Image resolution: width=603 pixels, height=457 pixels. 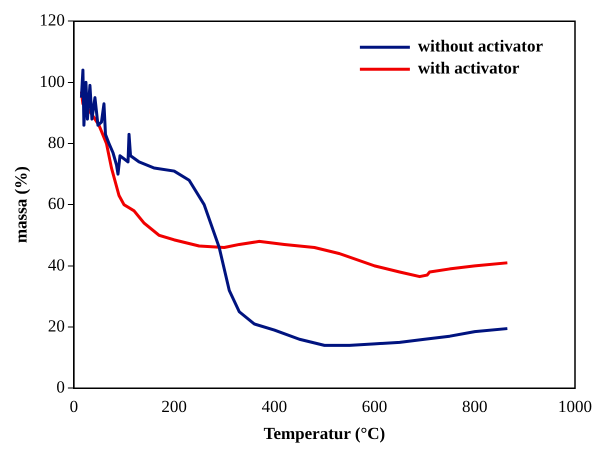 What do you see at coordinates (469, 68) in the screenshot?
I see `legend-label: with activator` at bounding box center [469, 68].